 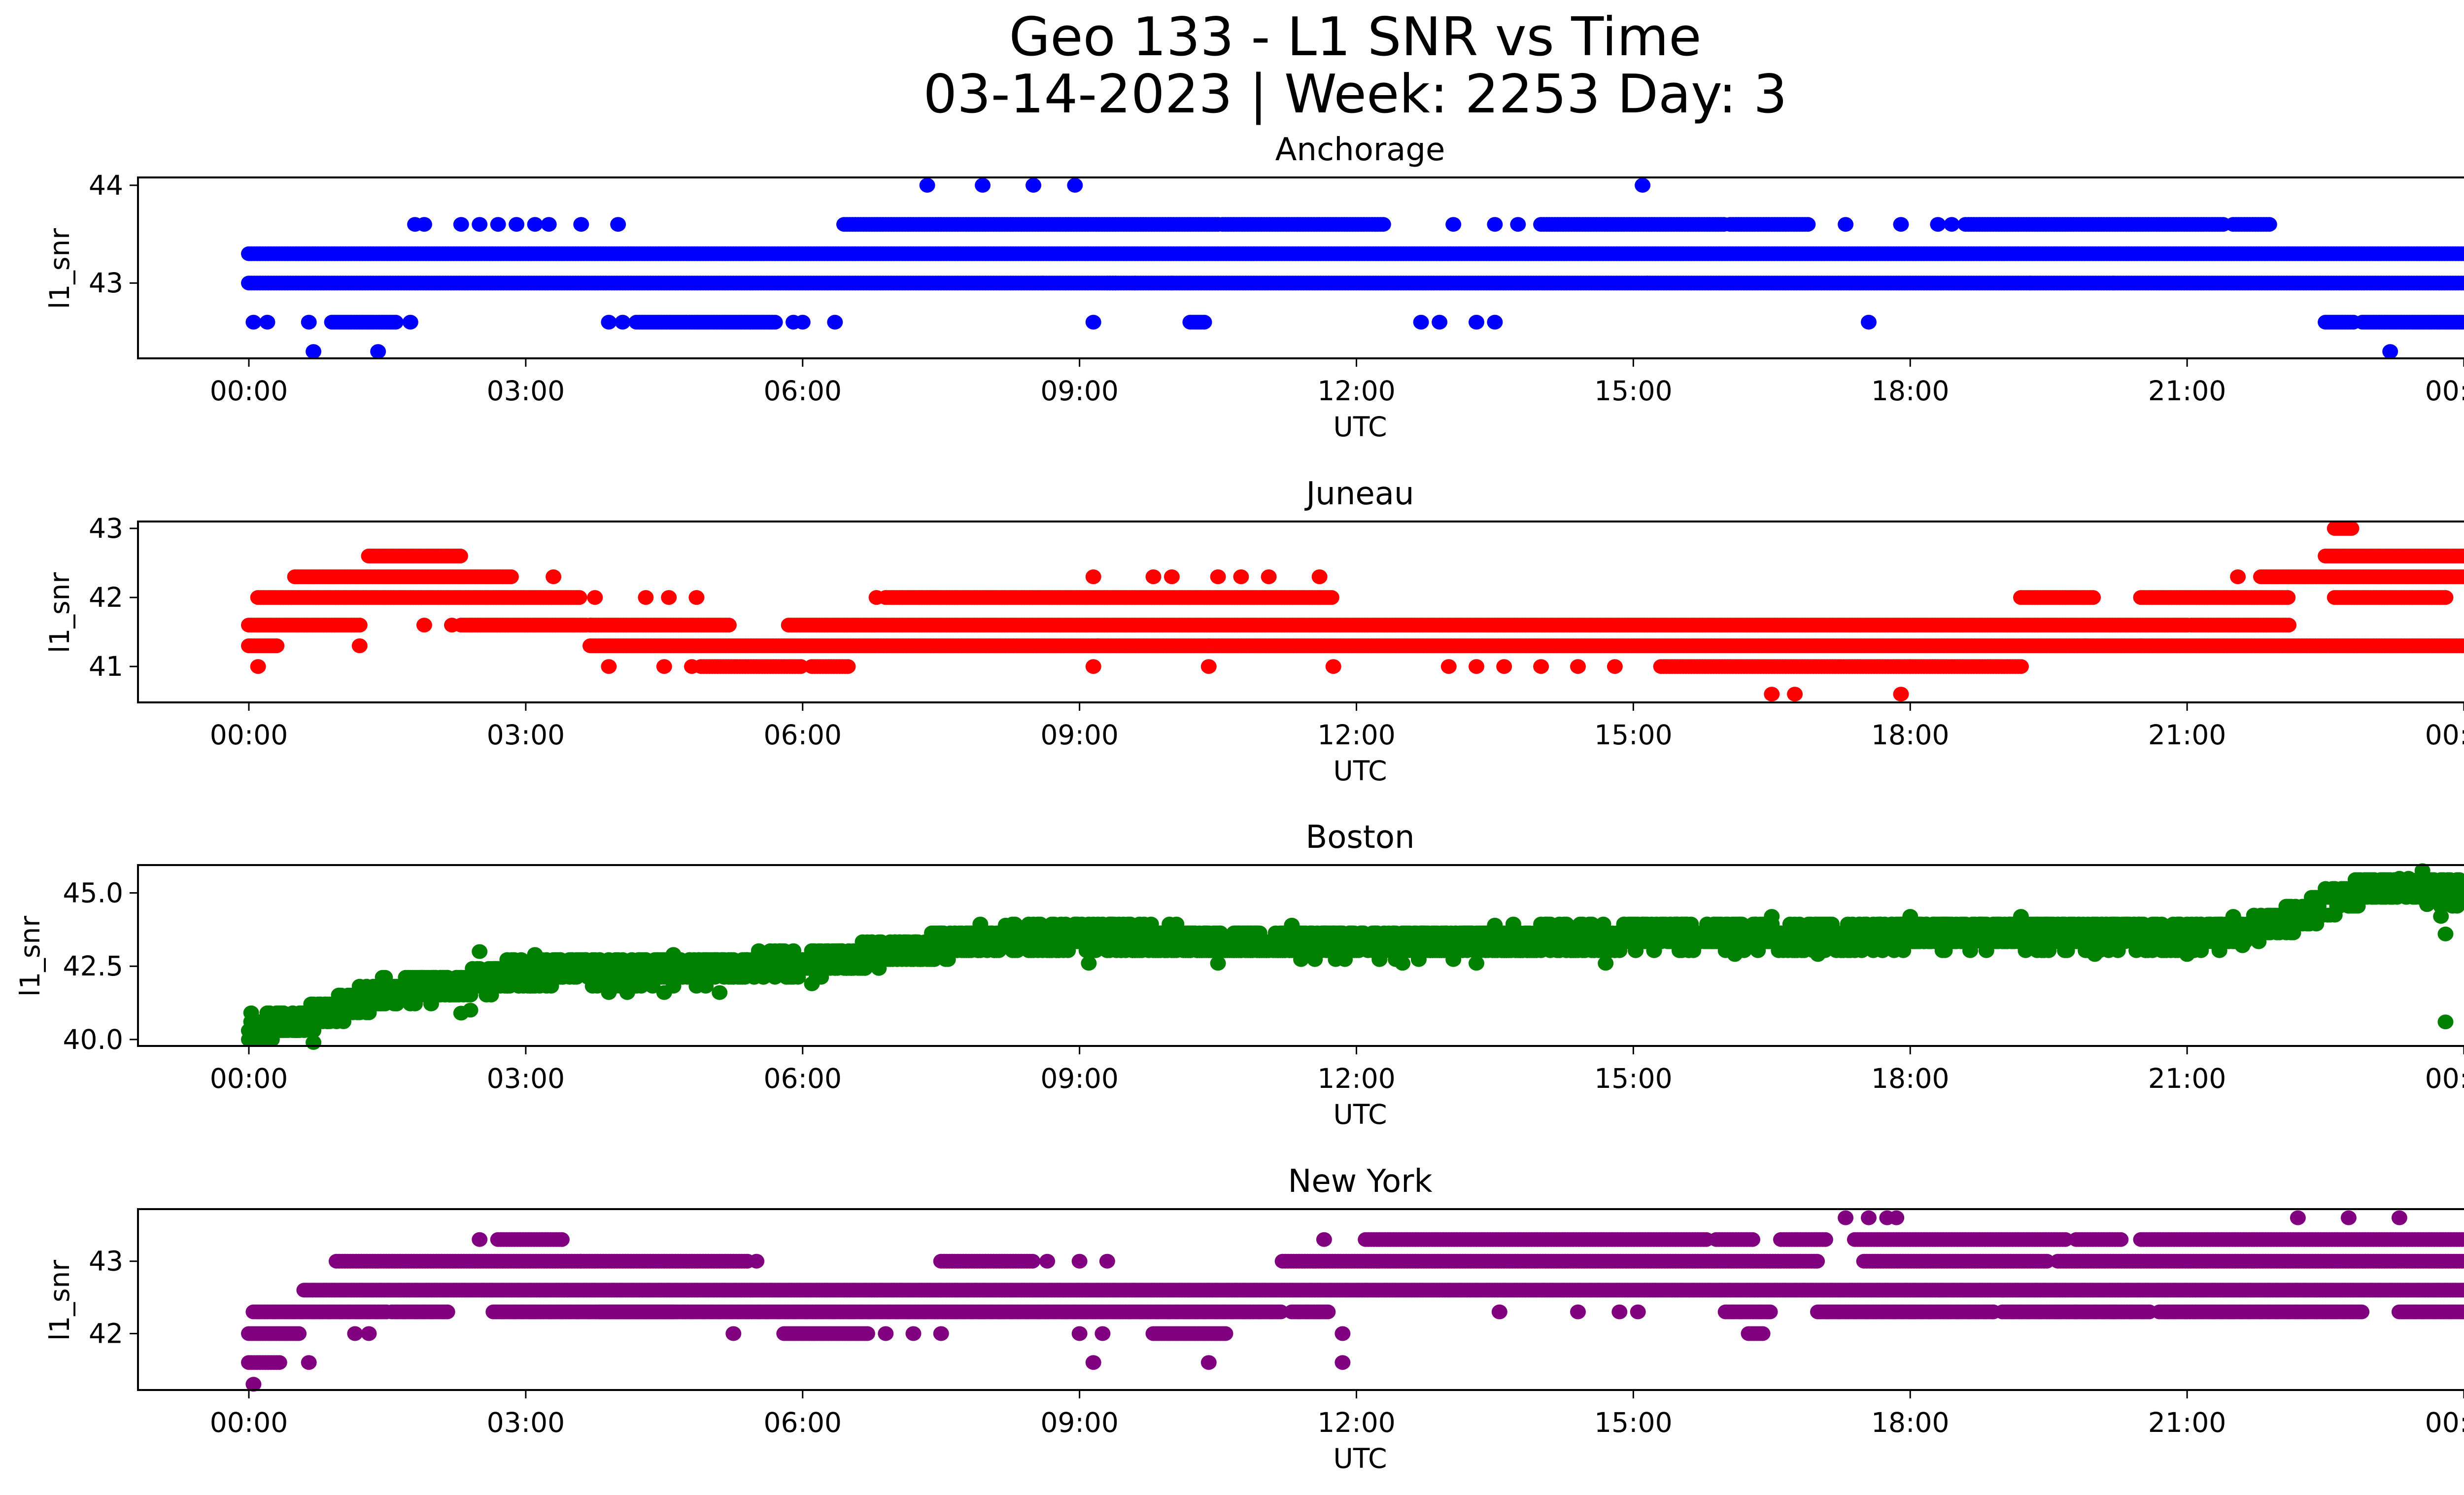 What do you see at coordinates (106, 597) in the screenshot?
I see `y-tick-label: 42` at bounding box center [106, 597].